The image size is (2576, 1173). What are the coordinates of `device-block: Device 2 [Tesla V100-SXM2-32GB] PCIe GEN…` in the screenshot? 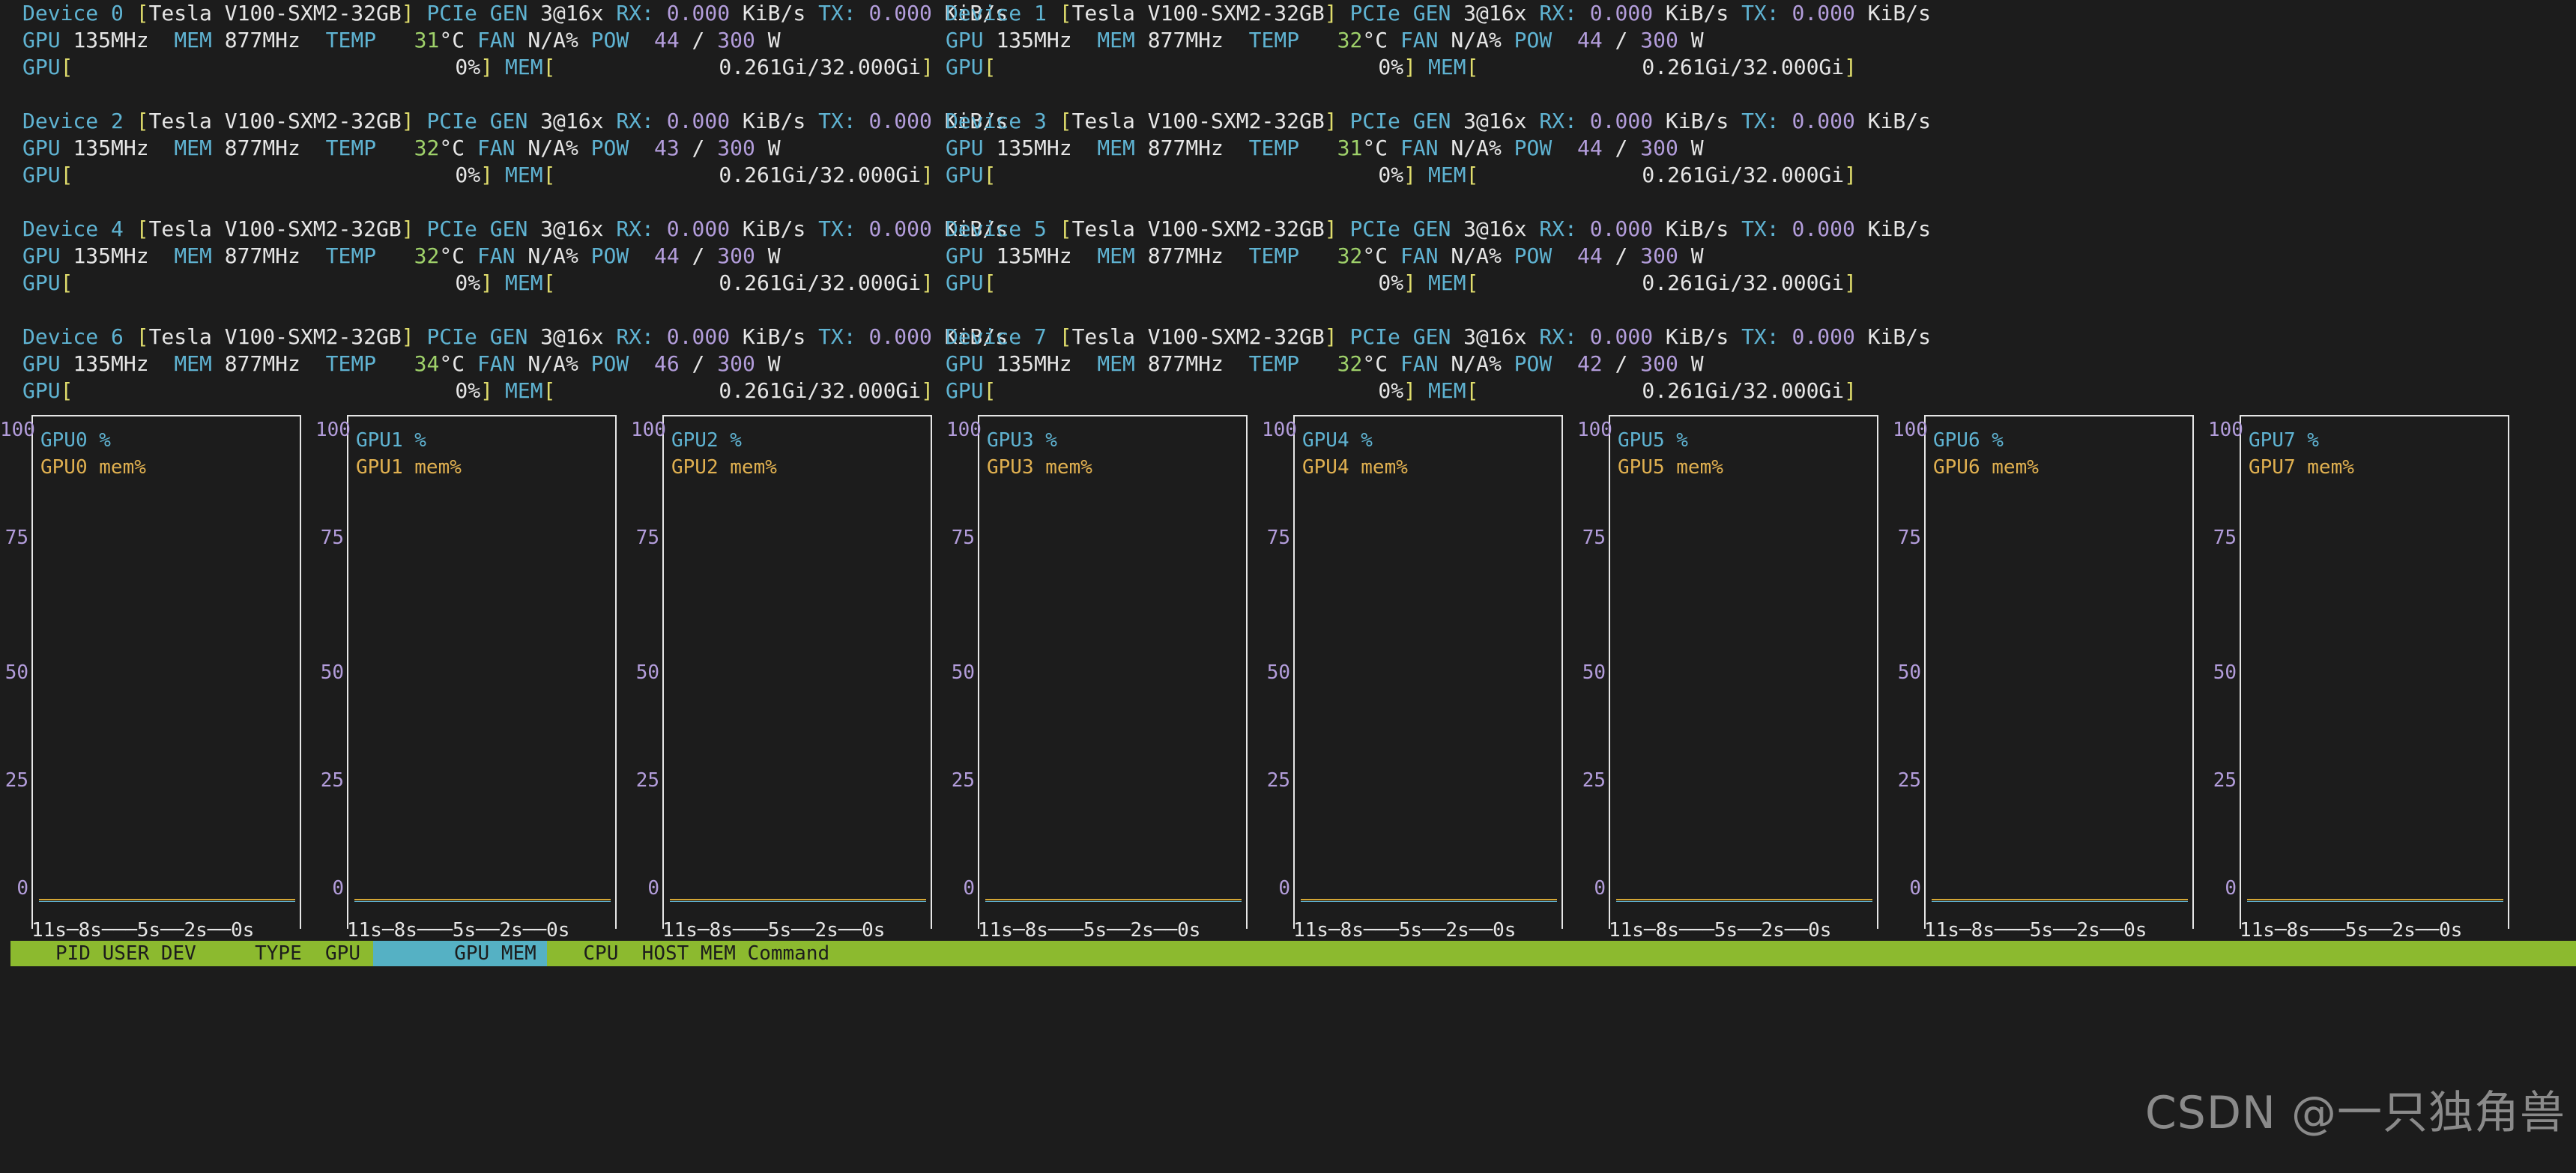 It's located at (515, 148).